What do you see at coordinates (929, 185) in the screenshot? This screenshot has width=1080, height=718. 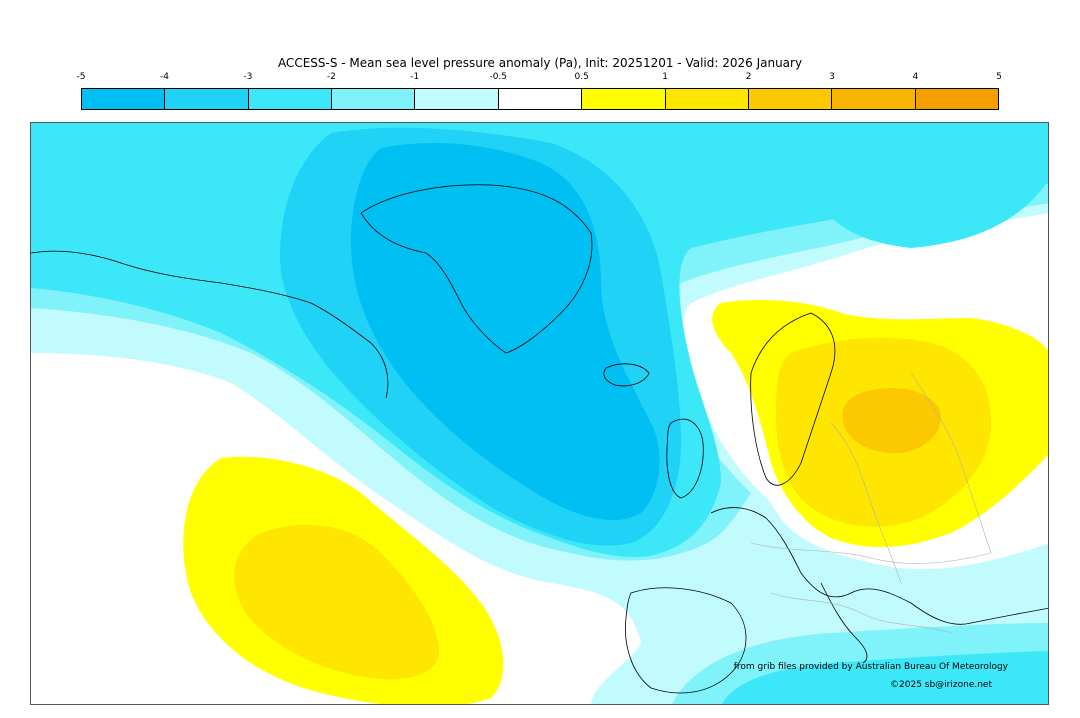 I see `anomaly-contour-mid-blue-northeast` at bounding box center [929, 185].